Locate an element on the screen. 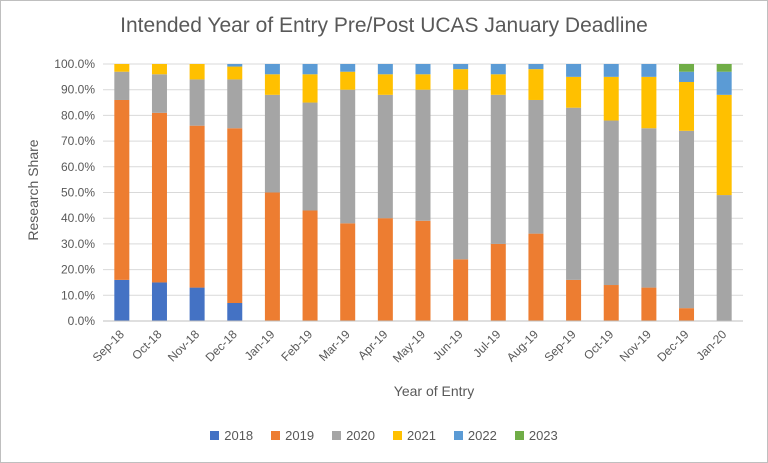 This screenshot has height=463, width=768. x-tick-label: Nov-18 is located at coordinates (183, 345).